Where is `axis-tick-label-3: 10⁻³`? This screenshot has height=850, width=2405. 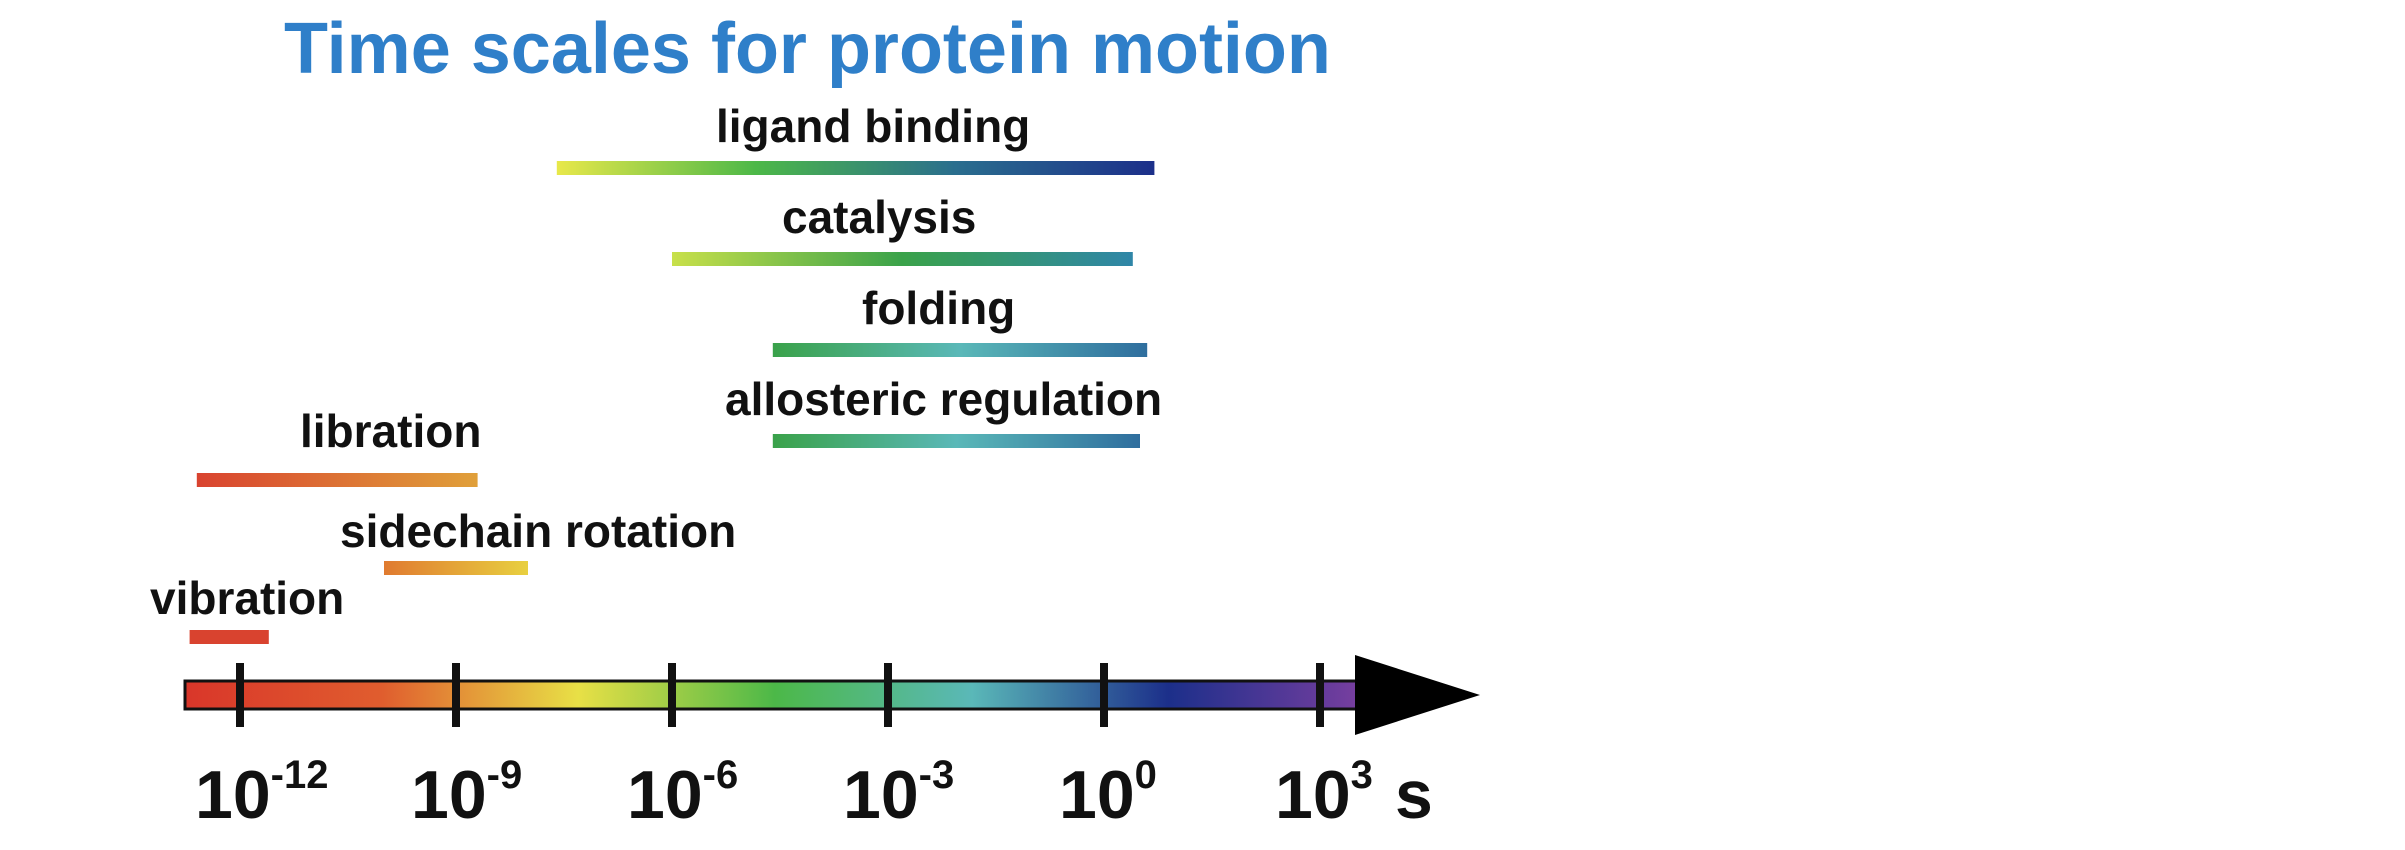 axis-tick-label-3: 10⁻³ is located at coordinates (898, 793).